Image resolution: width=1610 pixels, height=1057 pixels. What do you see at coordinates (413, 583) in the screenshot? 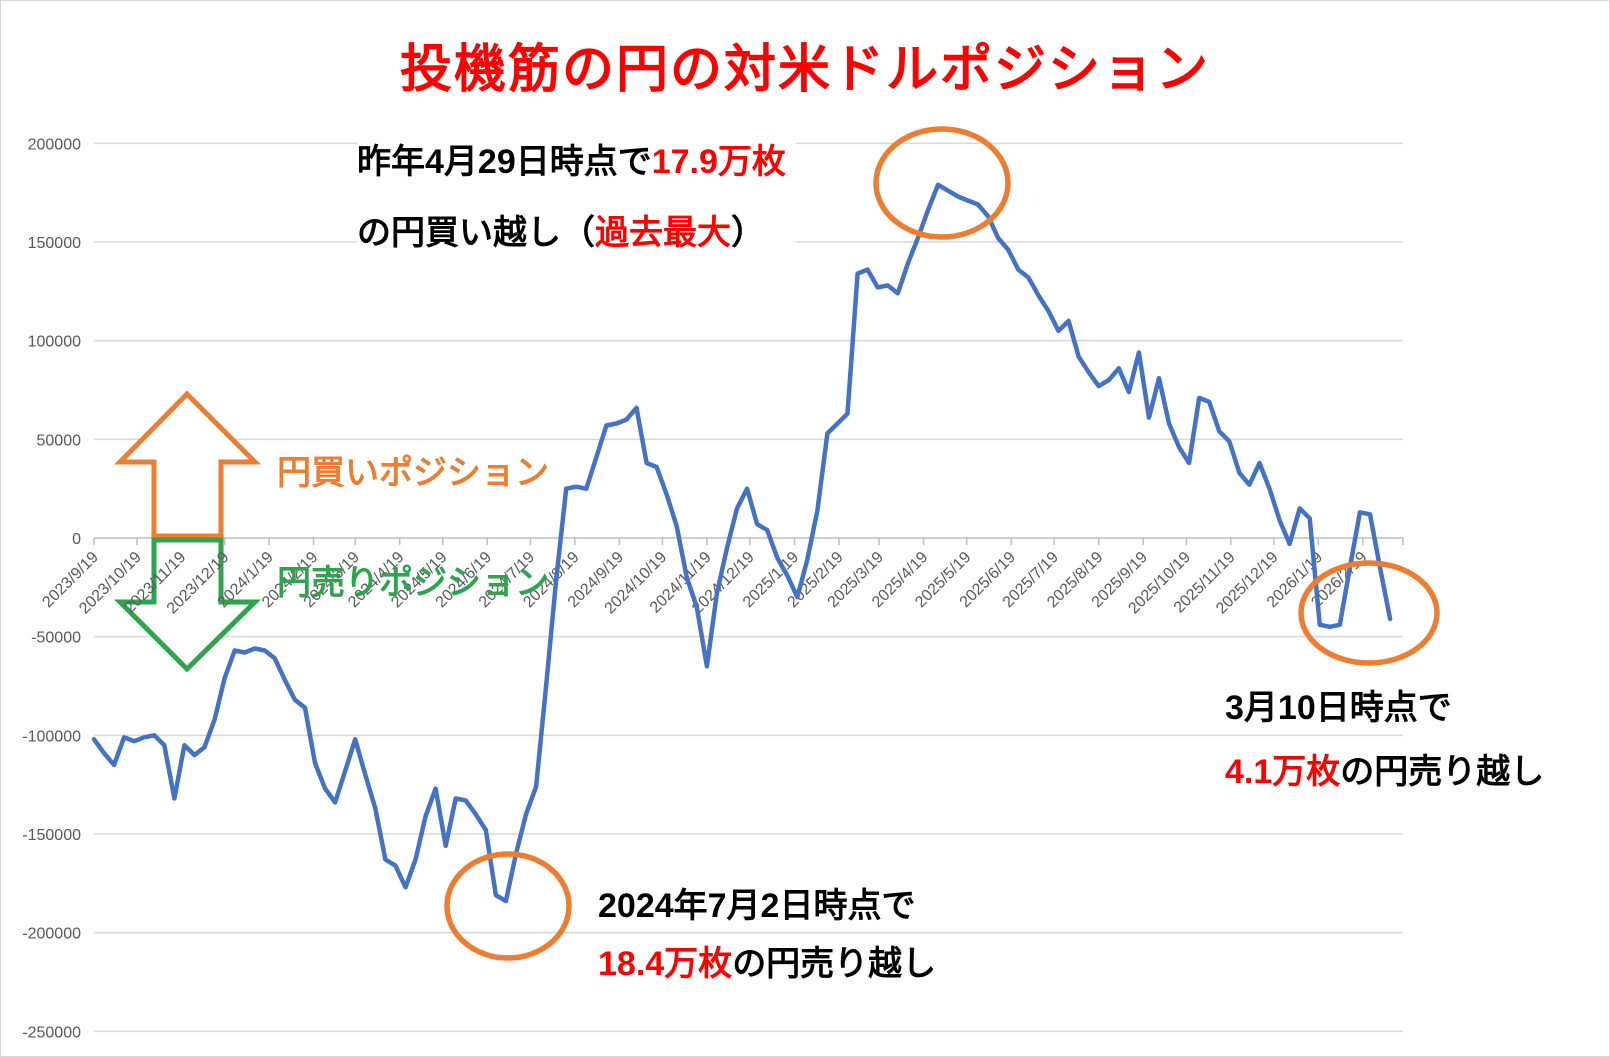
I see `sell-position-label: 円売りポジション` at bounding box center [413, 583].